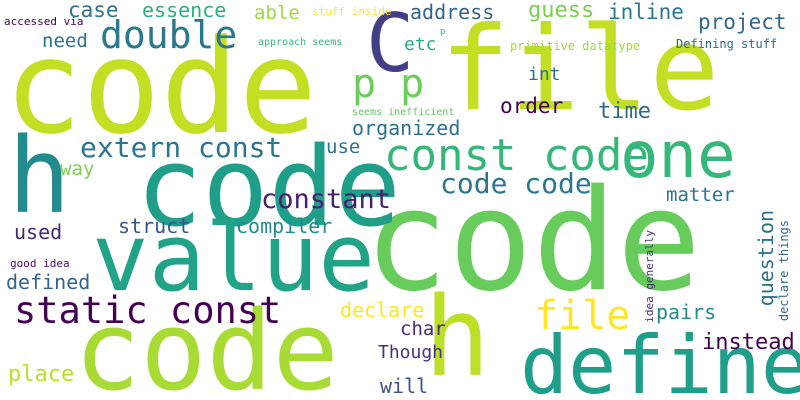  What do you see at coordinates (40, 263) in the screenshot?
I see `word-good-idea: good idea` at bounding box center [40, 263].